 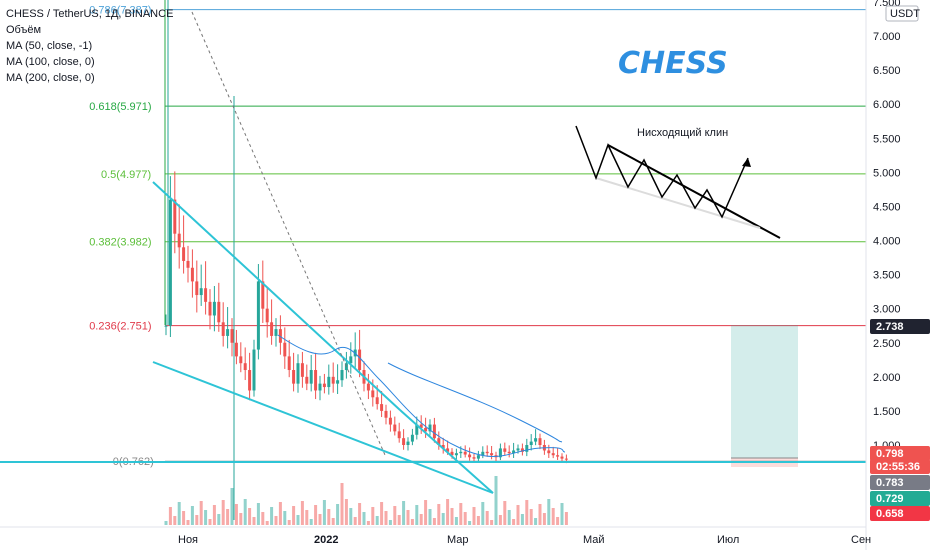 What do you see at coordinates (326, 540) in the screenshot?
I see `x-tick-label: 2022` at bounding box center [326, 540].